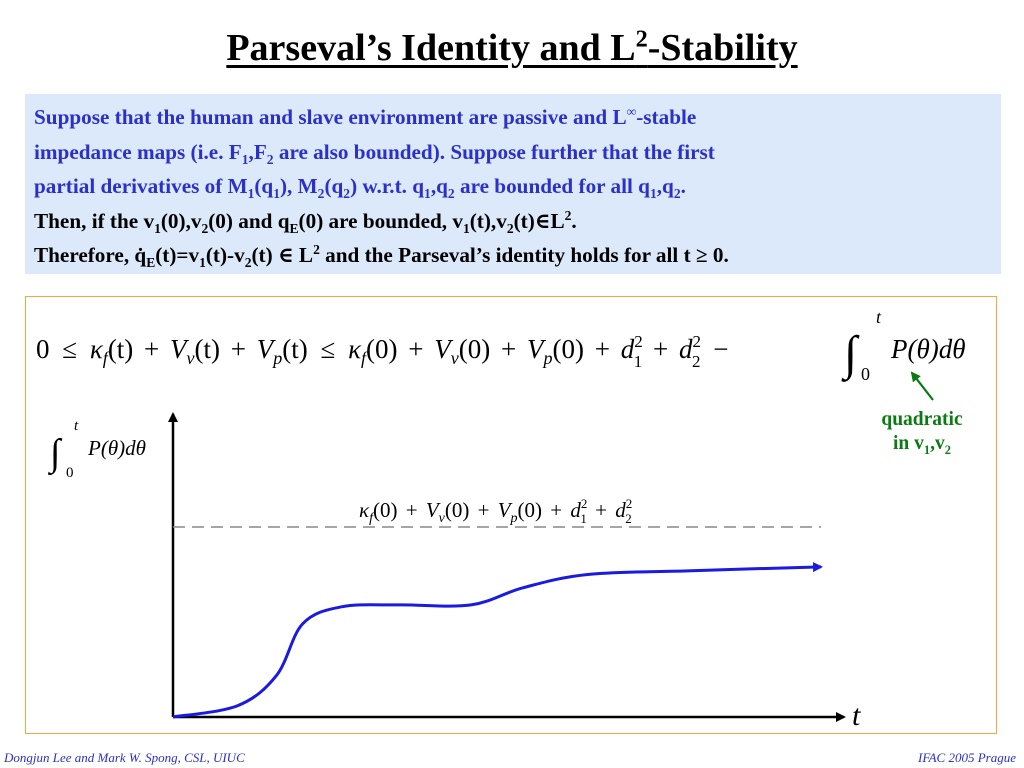 Image resolution: width=1024 pixels, height=768 pixels. What do you see at coordinates (922, 432) in the screenshot?
I see `quadratic-annotation: quadratic in v1,v2` at bounding box center [922, 432].